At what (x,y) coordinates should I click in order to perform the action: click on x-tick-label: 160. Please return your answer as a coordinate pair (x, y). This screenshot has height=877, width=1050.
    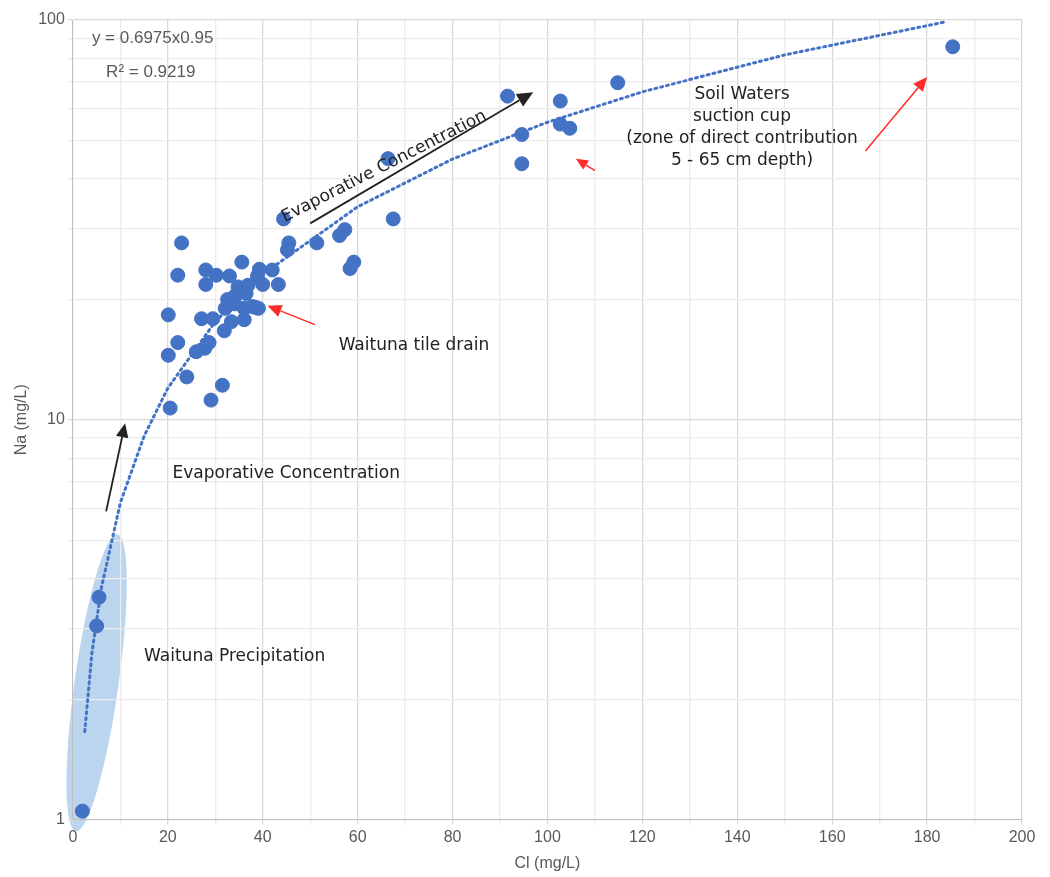
    Looking at the image, I should click on (832, 836).